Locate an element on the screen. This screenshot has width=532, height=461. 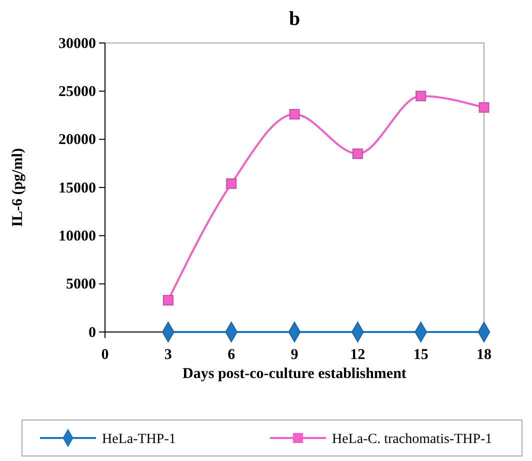
x-tick-label: 15 is located at coordinates (420, 355).